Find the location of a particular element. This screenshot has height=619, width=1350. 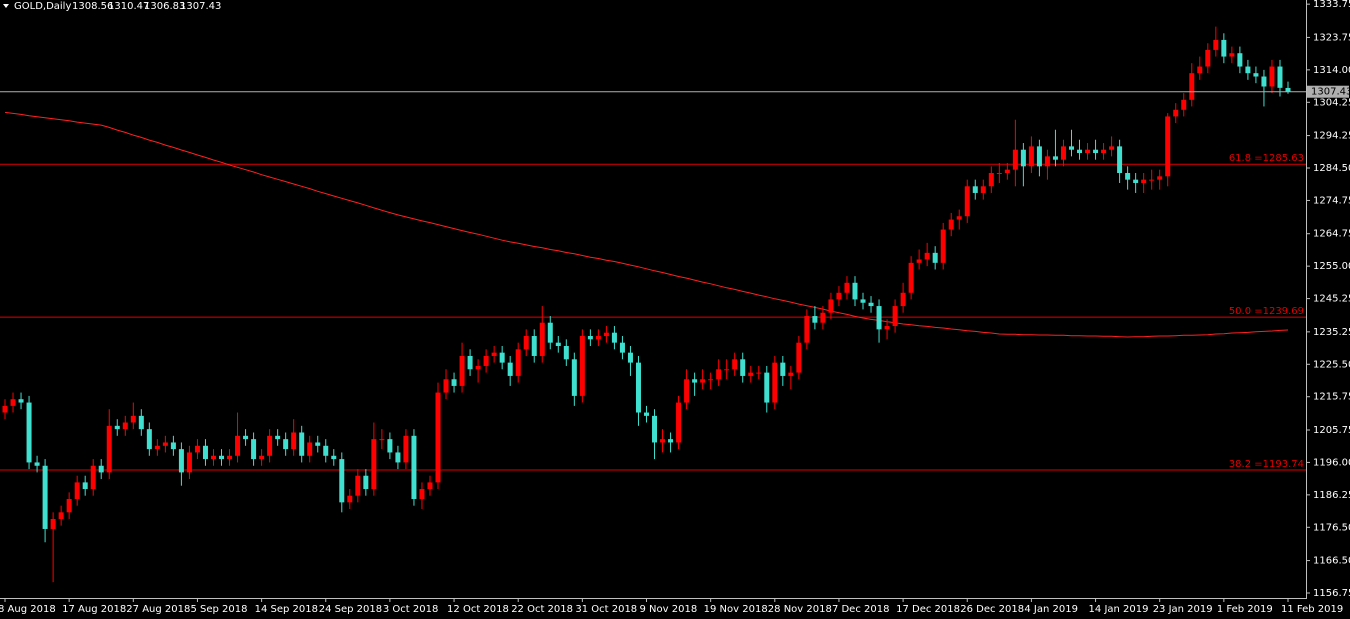

x-tick-label: 4 Jan 2019 is located at coordinates (1051, 609).